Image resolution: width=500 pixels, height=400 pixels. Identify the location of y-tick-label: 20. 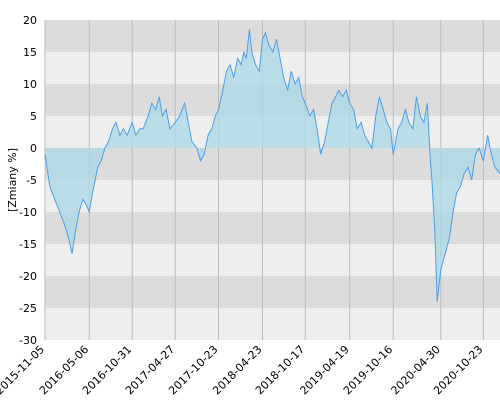
(30, 20).